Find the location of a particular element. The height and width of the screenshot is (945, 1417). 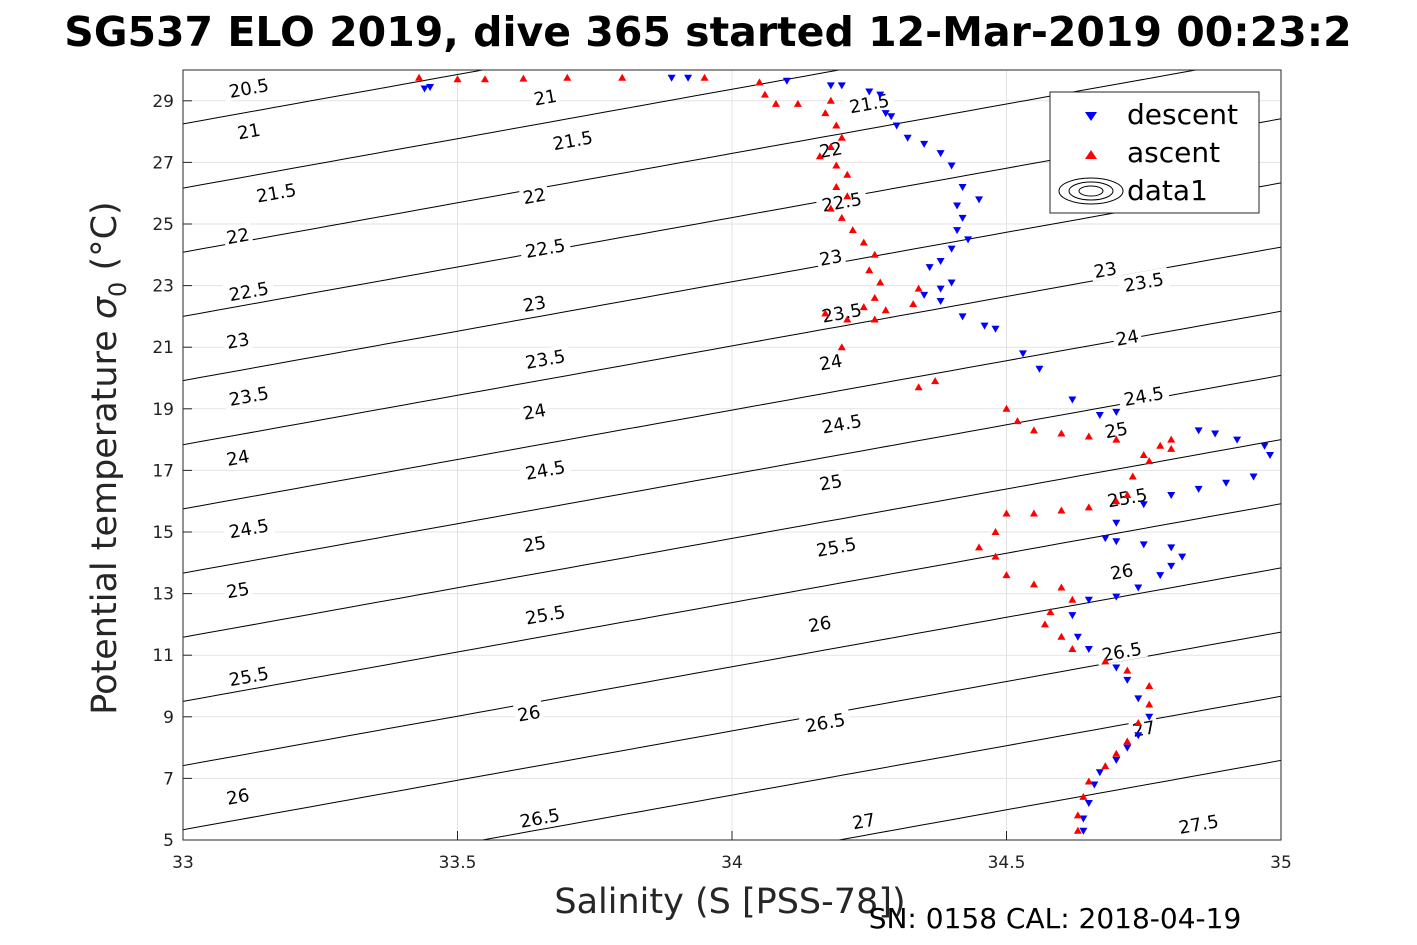

contour-label: 23.5 is located at coordinates (545, 359).